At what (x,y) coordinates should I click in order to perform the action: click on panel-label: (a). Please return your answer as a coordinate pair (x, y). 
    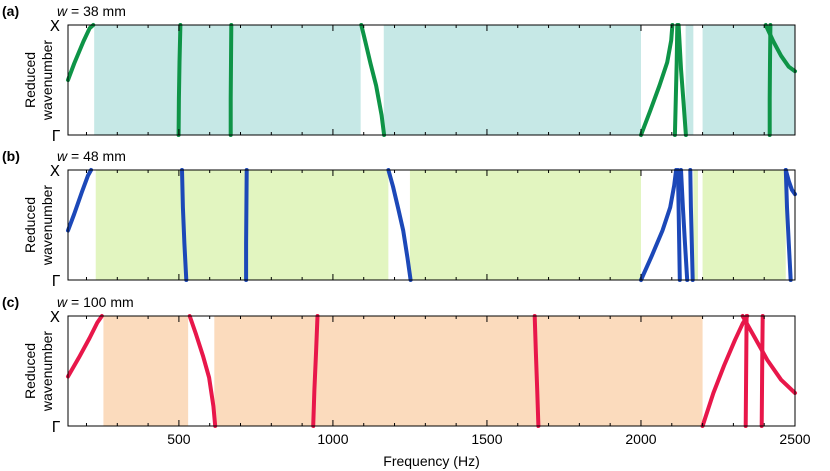
    Looking at the image, I should click on (10, 11).